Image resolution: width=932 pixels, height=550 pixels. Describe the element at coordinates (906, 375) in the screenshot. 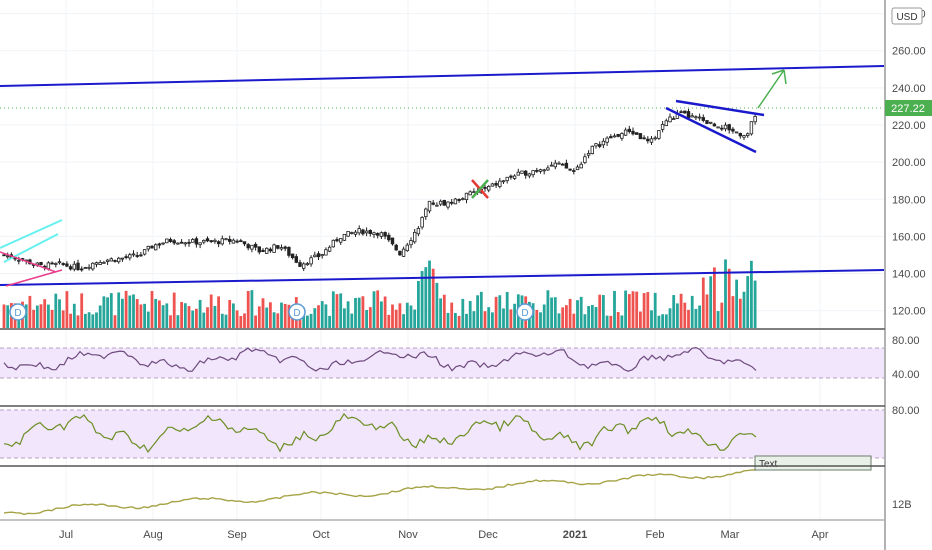

I see `rsi-axis-tick: 40.00` at that location.